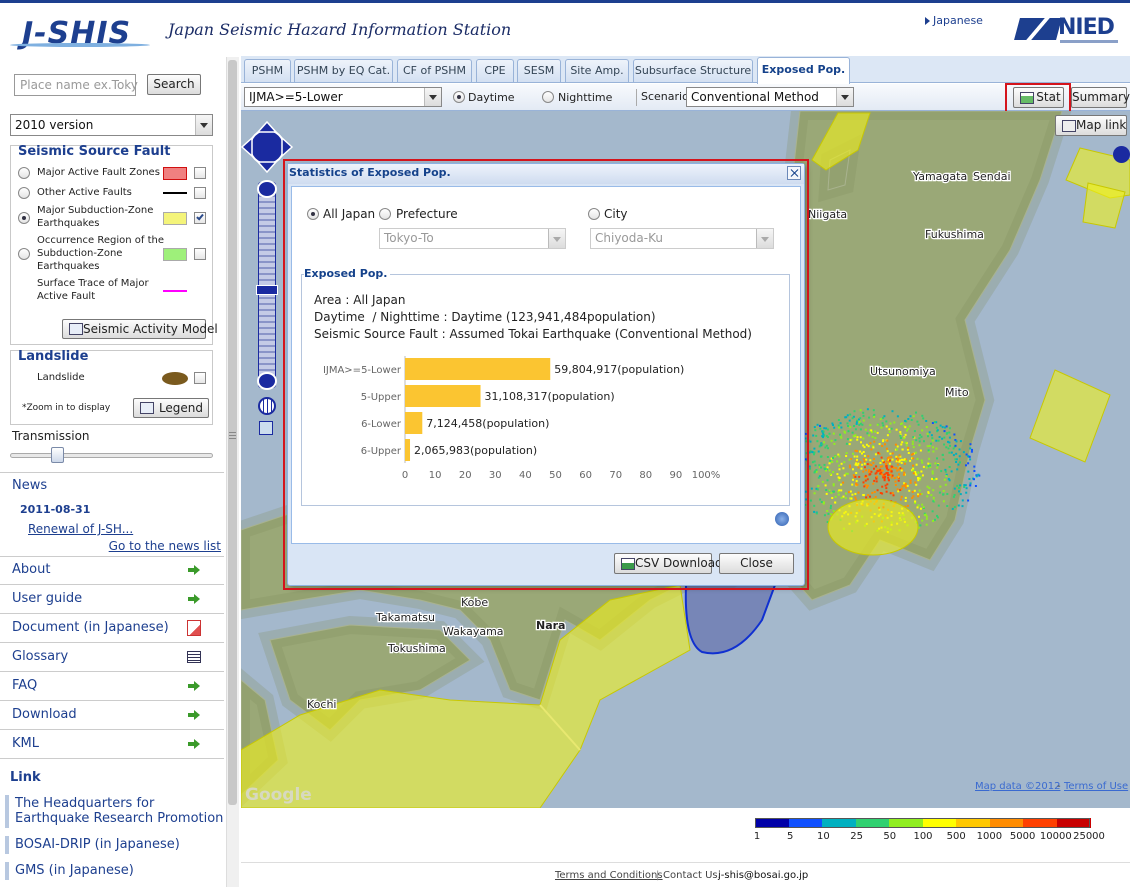 This screenshot has height=887, width=1130. I want to click on link: Go to the news list, so click(164, 546).